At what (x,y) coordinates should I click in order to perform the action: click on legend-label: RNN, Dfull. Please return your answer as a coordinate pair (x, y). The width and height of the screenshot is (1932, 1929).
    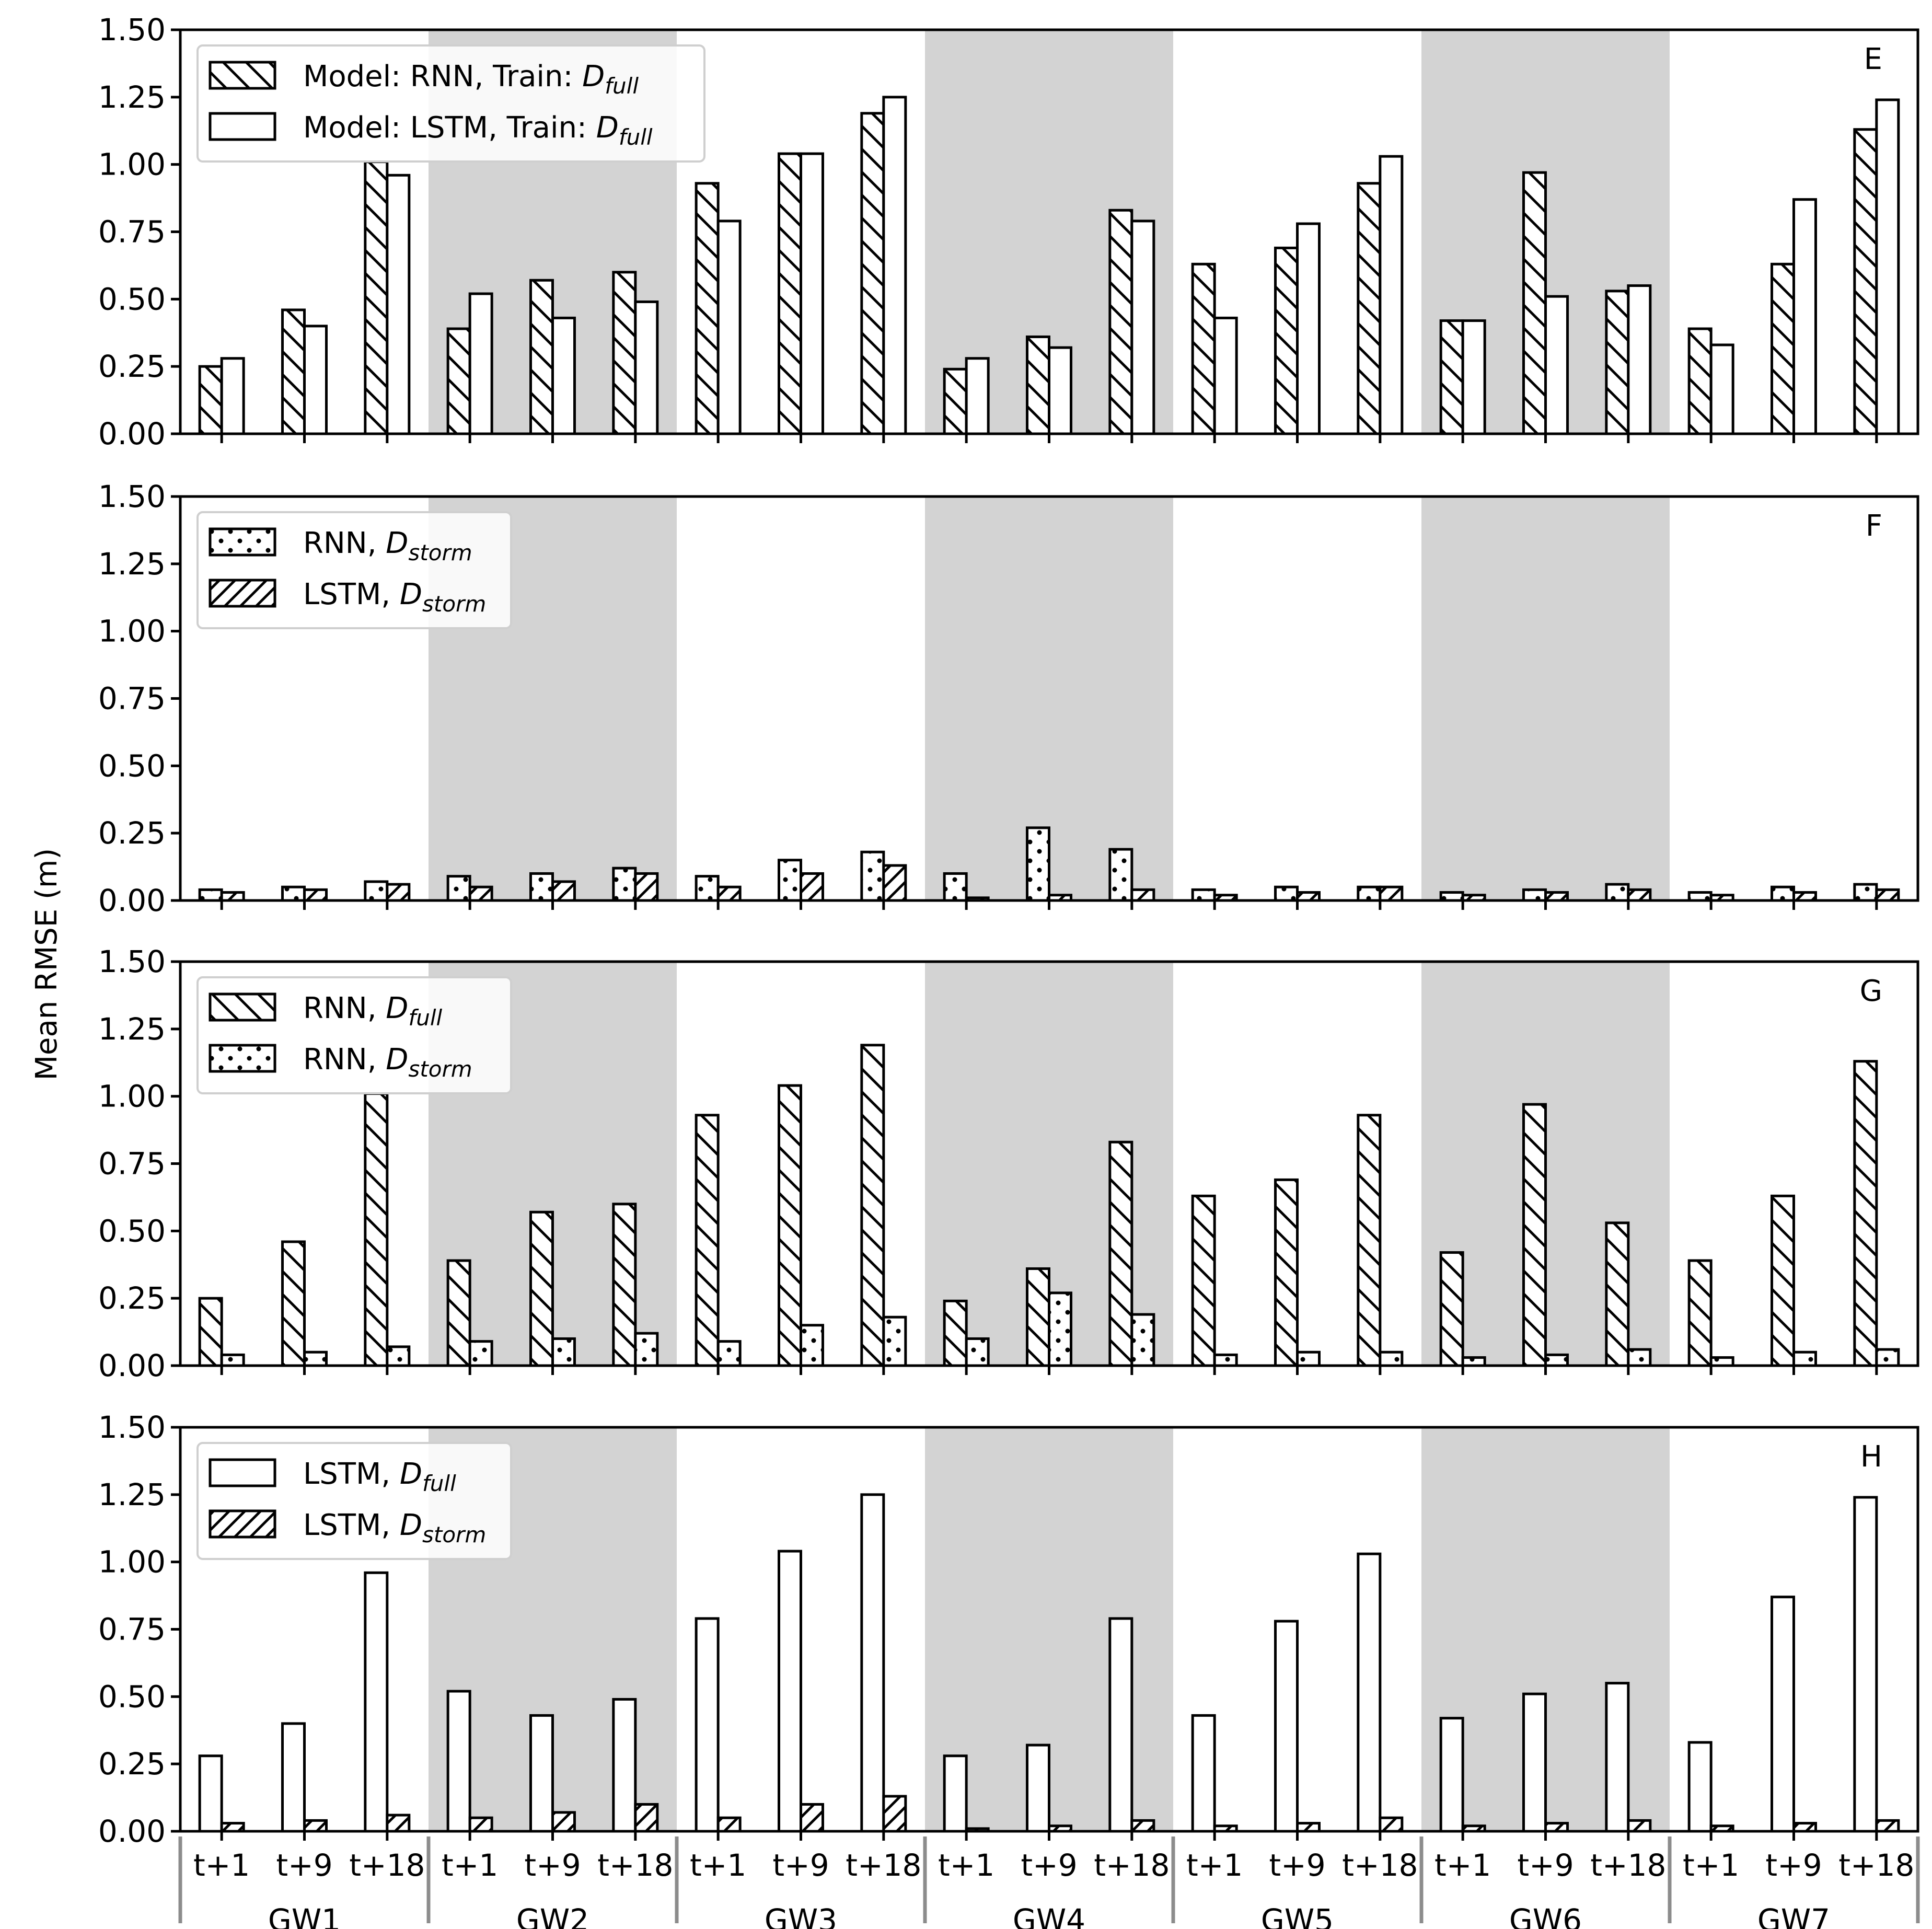
    Looking at the image, I should click on (372, 1011).